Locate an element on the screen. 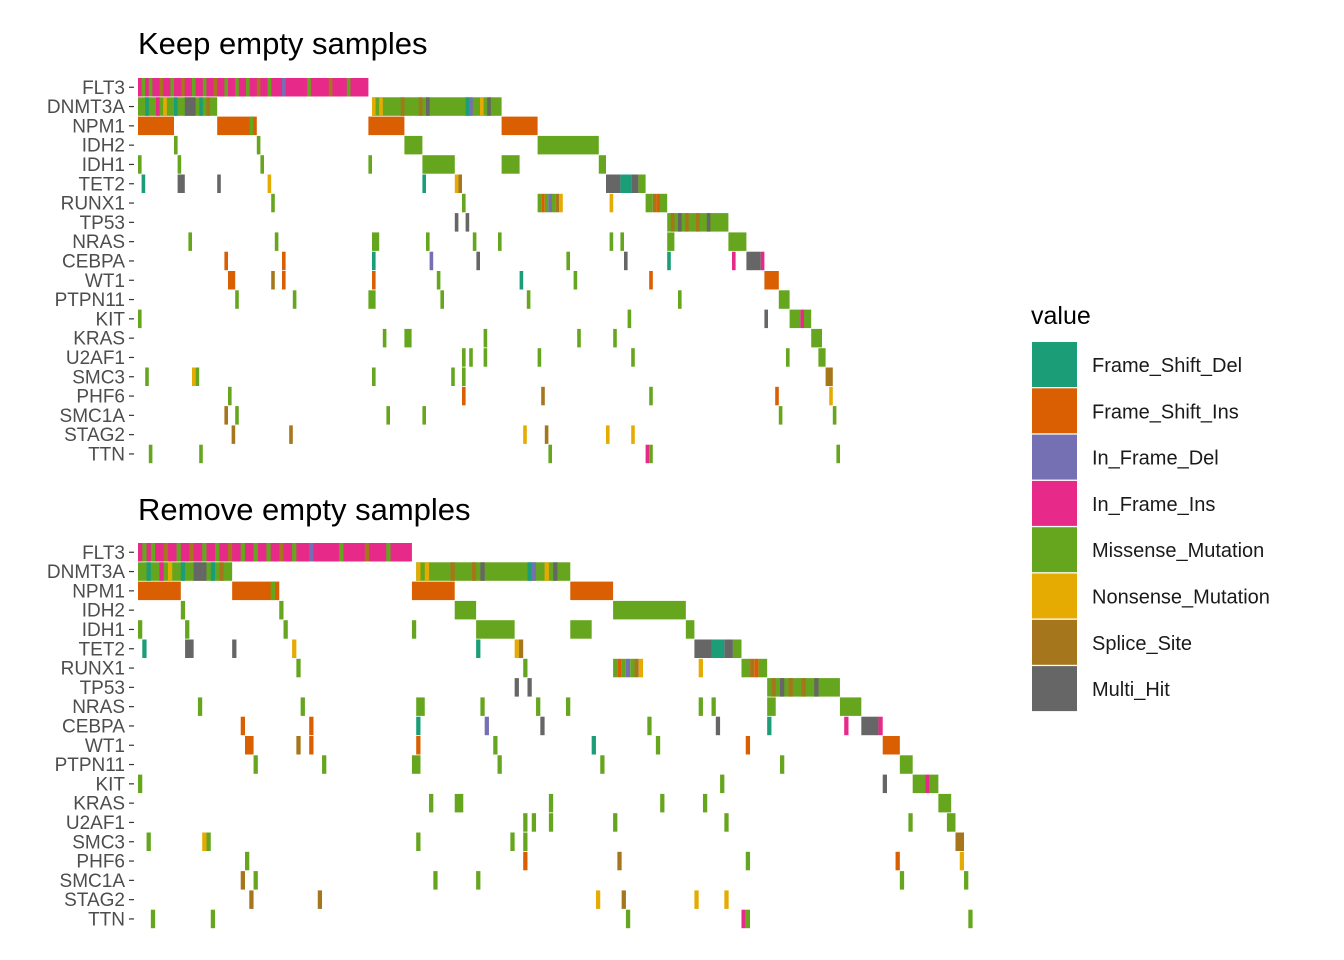 The height and width of the screenshot is (960, 1344). gene-label-tp53: TP53 is located at coordinates (102, 223).